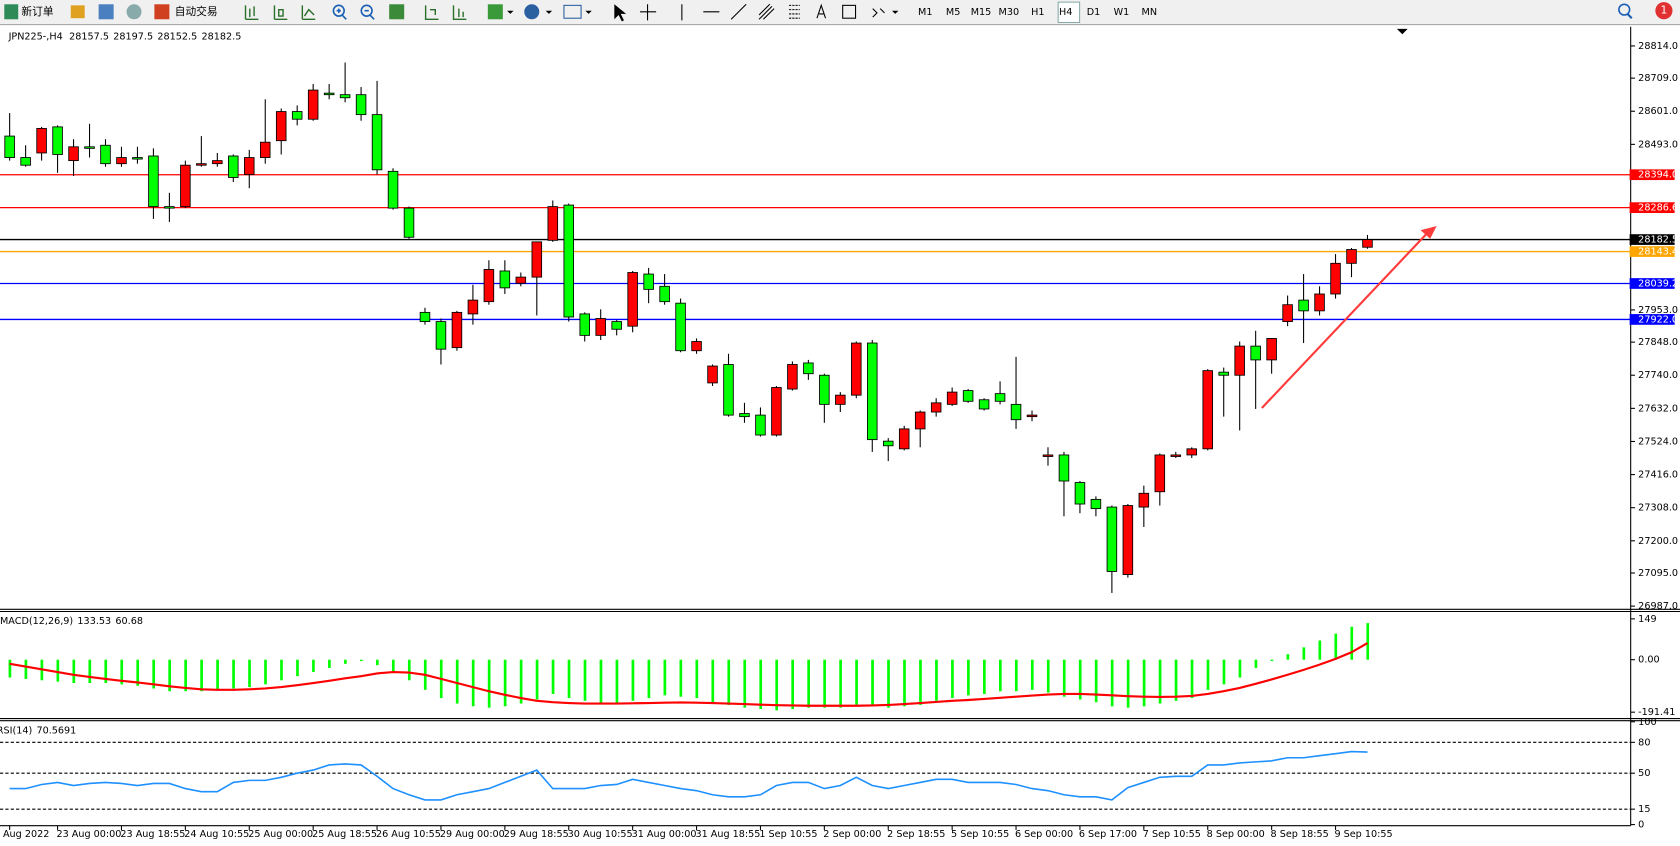  Describe the element at coordinates (925, 12) in the screenshot. I see `timeframe-button: M1` at that location.